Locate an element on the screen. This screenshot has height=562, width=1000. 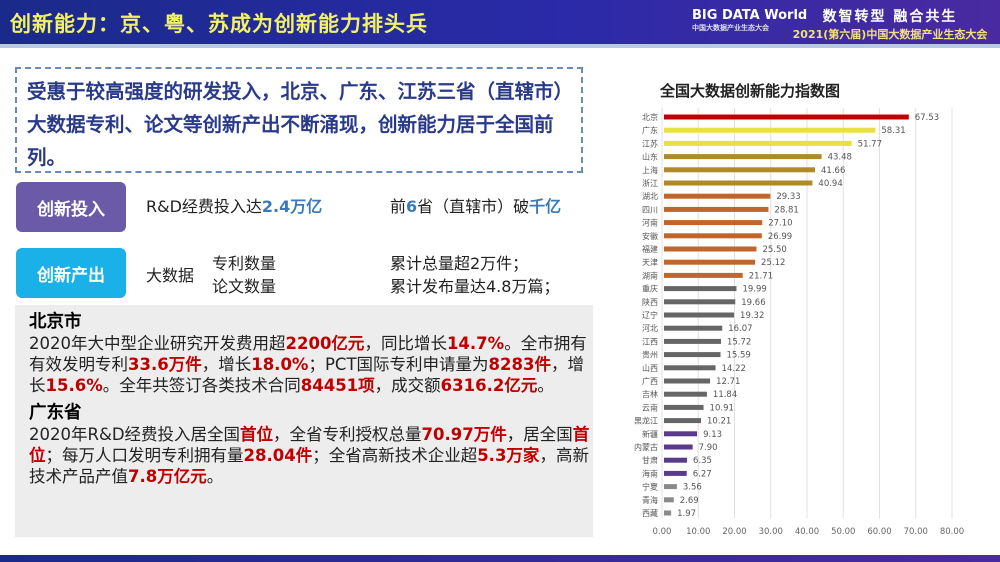
x-tick-label: 30.00 is located at coordinates (771, 532).